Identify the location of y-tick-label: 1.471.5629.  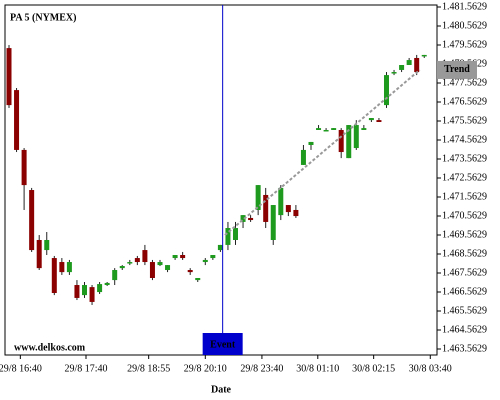
(464, 196).